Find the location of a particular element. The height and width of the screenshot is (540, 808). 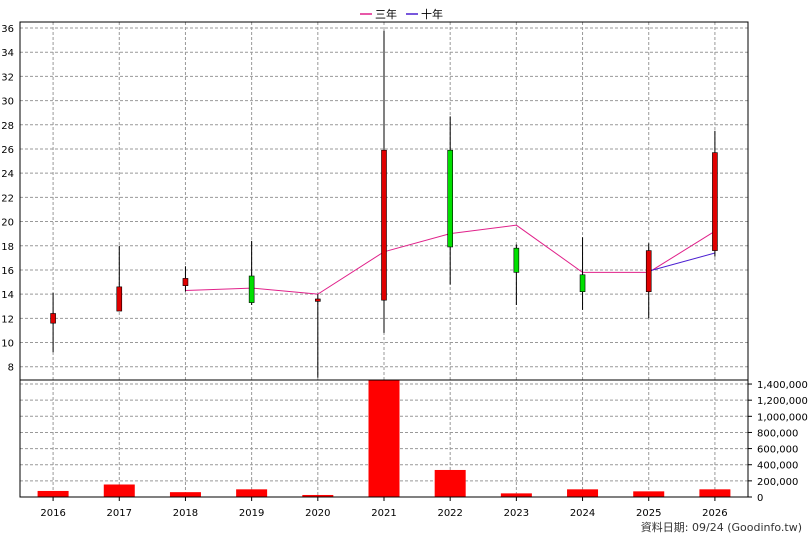

volume-tick-label: 200,000 is located at coordinates (777, 482).